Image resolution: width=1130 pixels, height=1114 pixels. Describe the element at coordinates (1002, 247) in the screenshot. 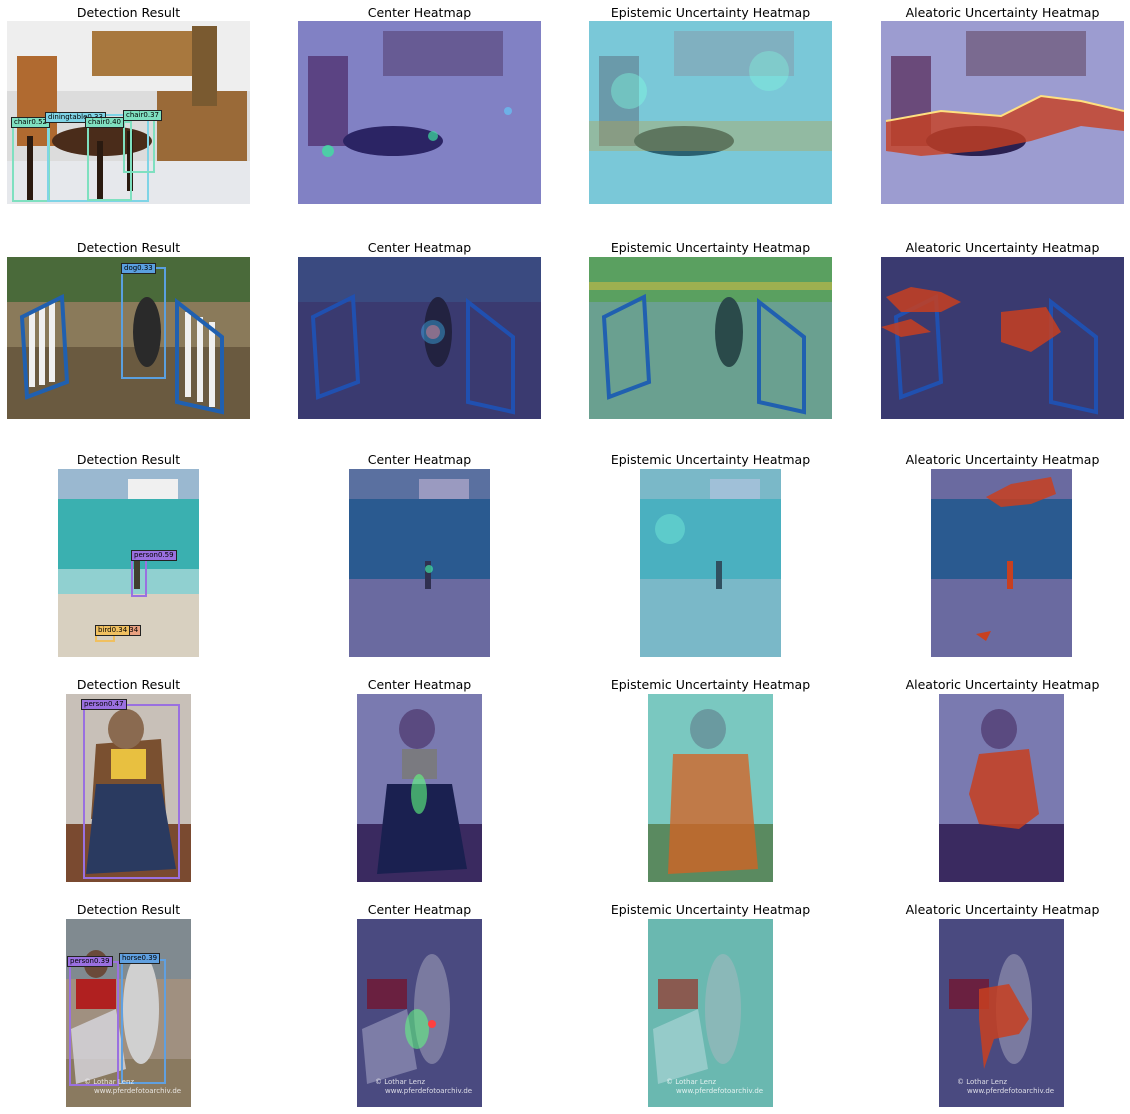

I see `title-aleatoric-r2: Aleatoric Uncertainty Heatmap` at that location.